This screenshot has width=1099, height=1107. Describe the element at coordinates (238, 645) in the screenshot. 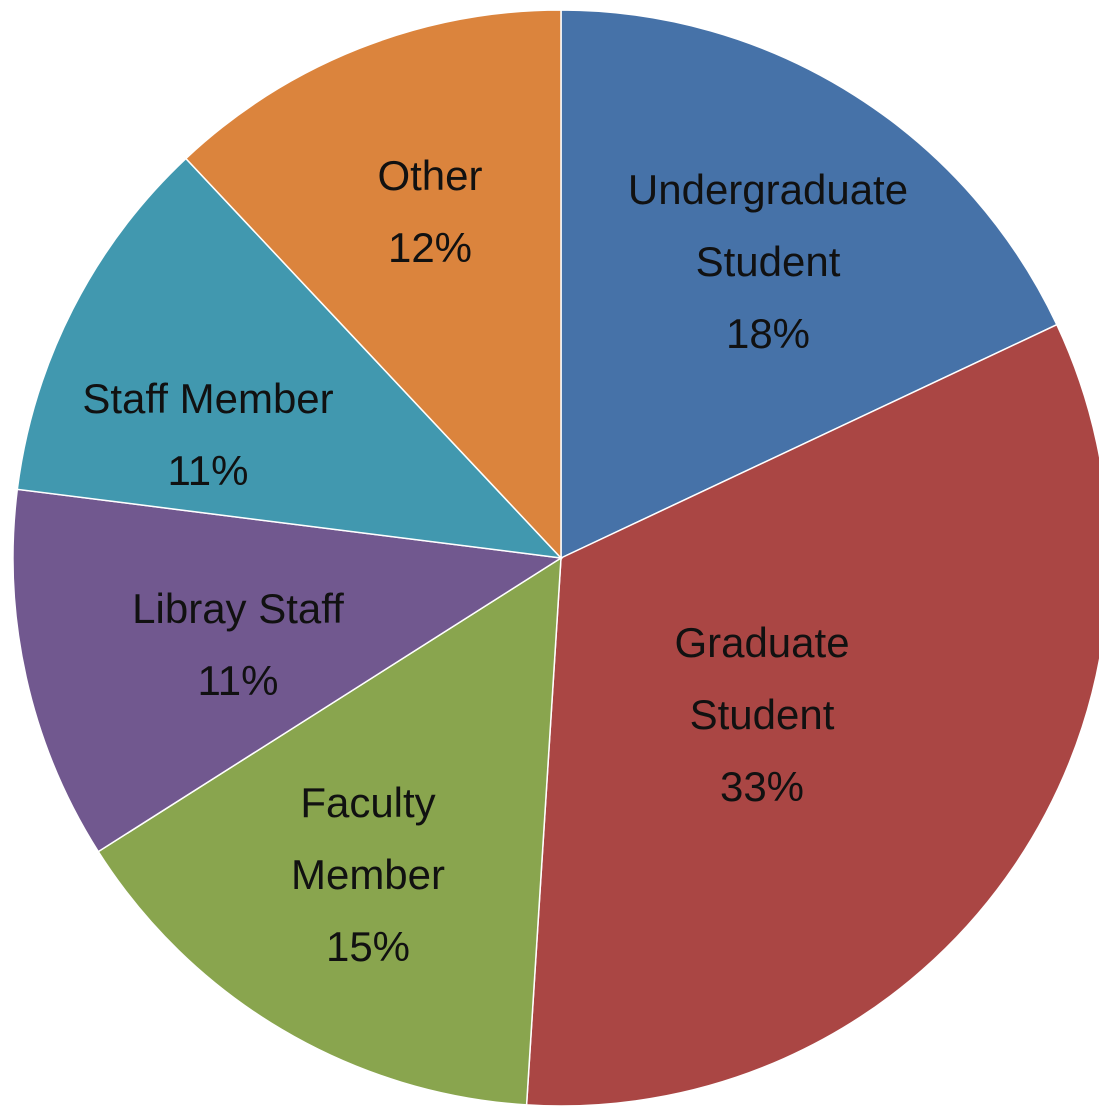

I see `slice-label: Libray Staff 11%` at that location.